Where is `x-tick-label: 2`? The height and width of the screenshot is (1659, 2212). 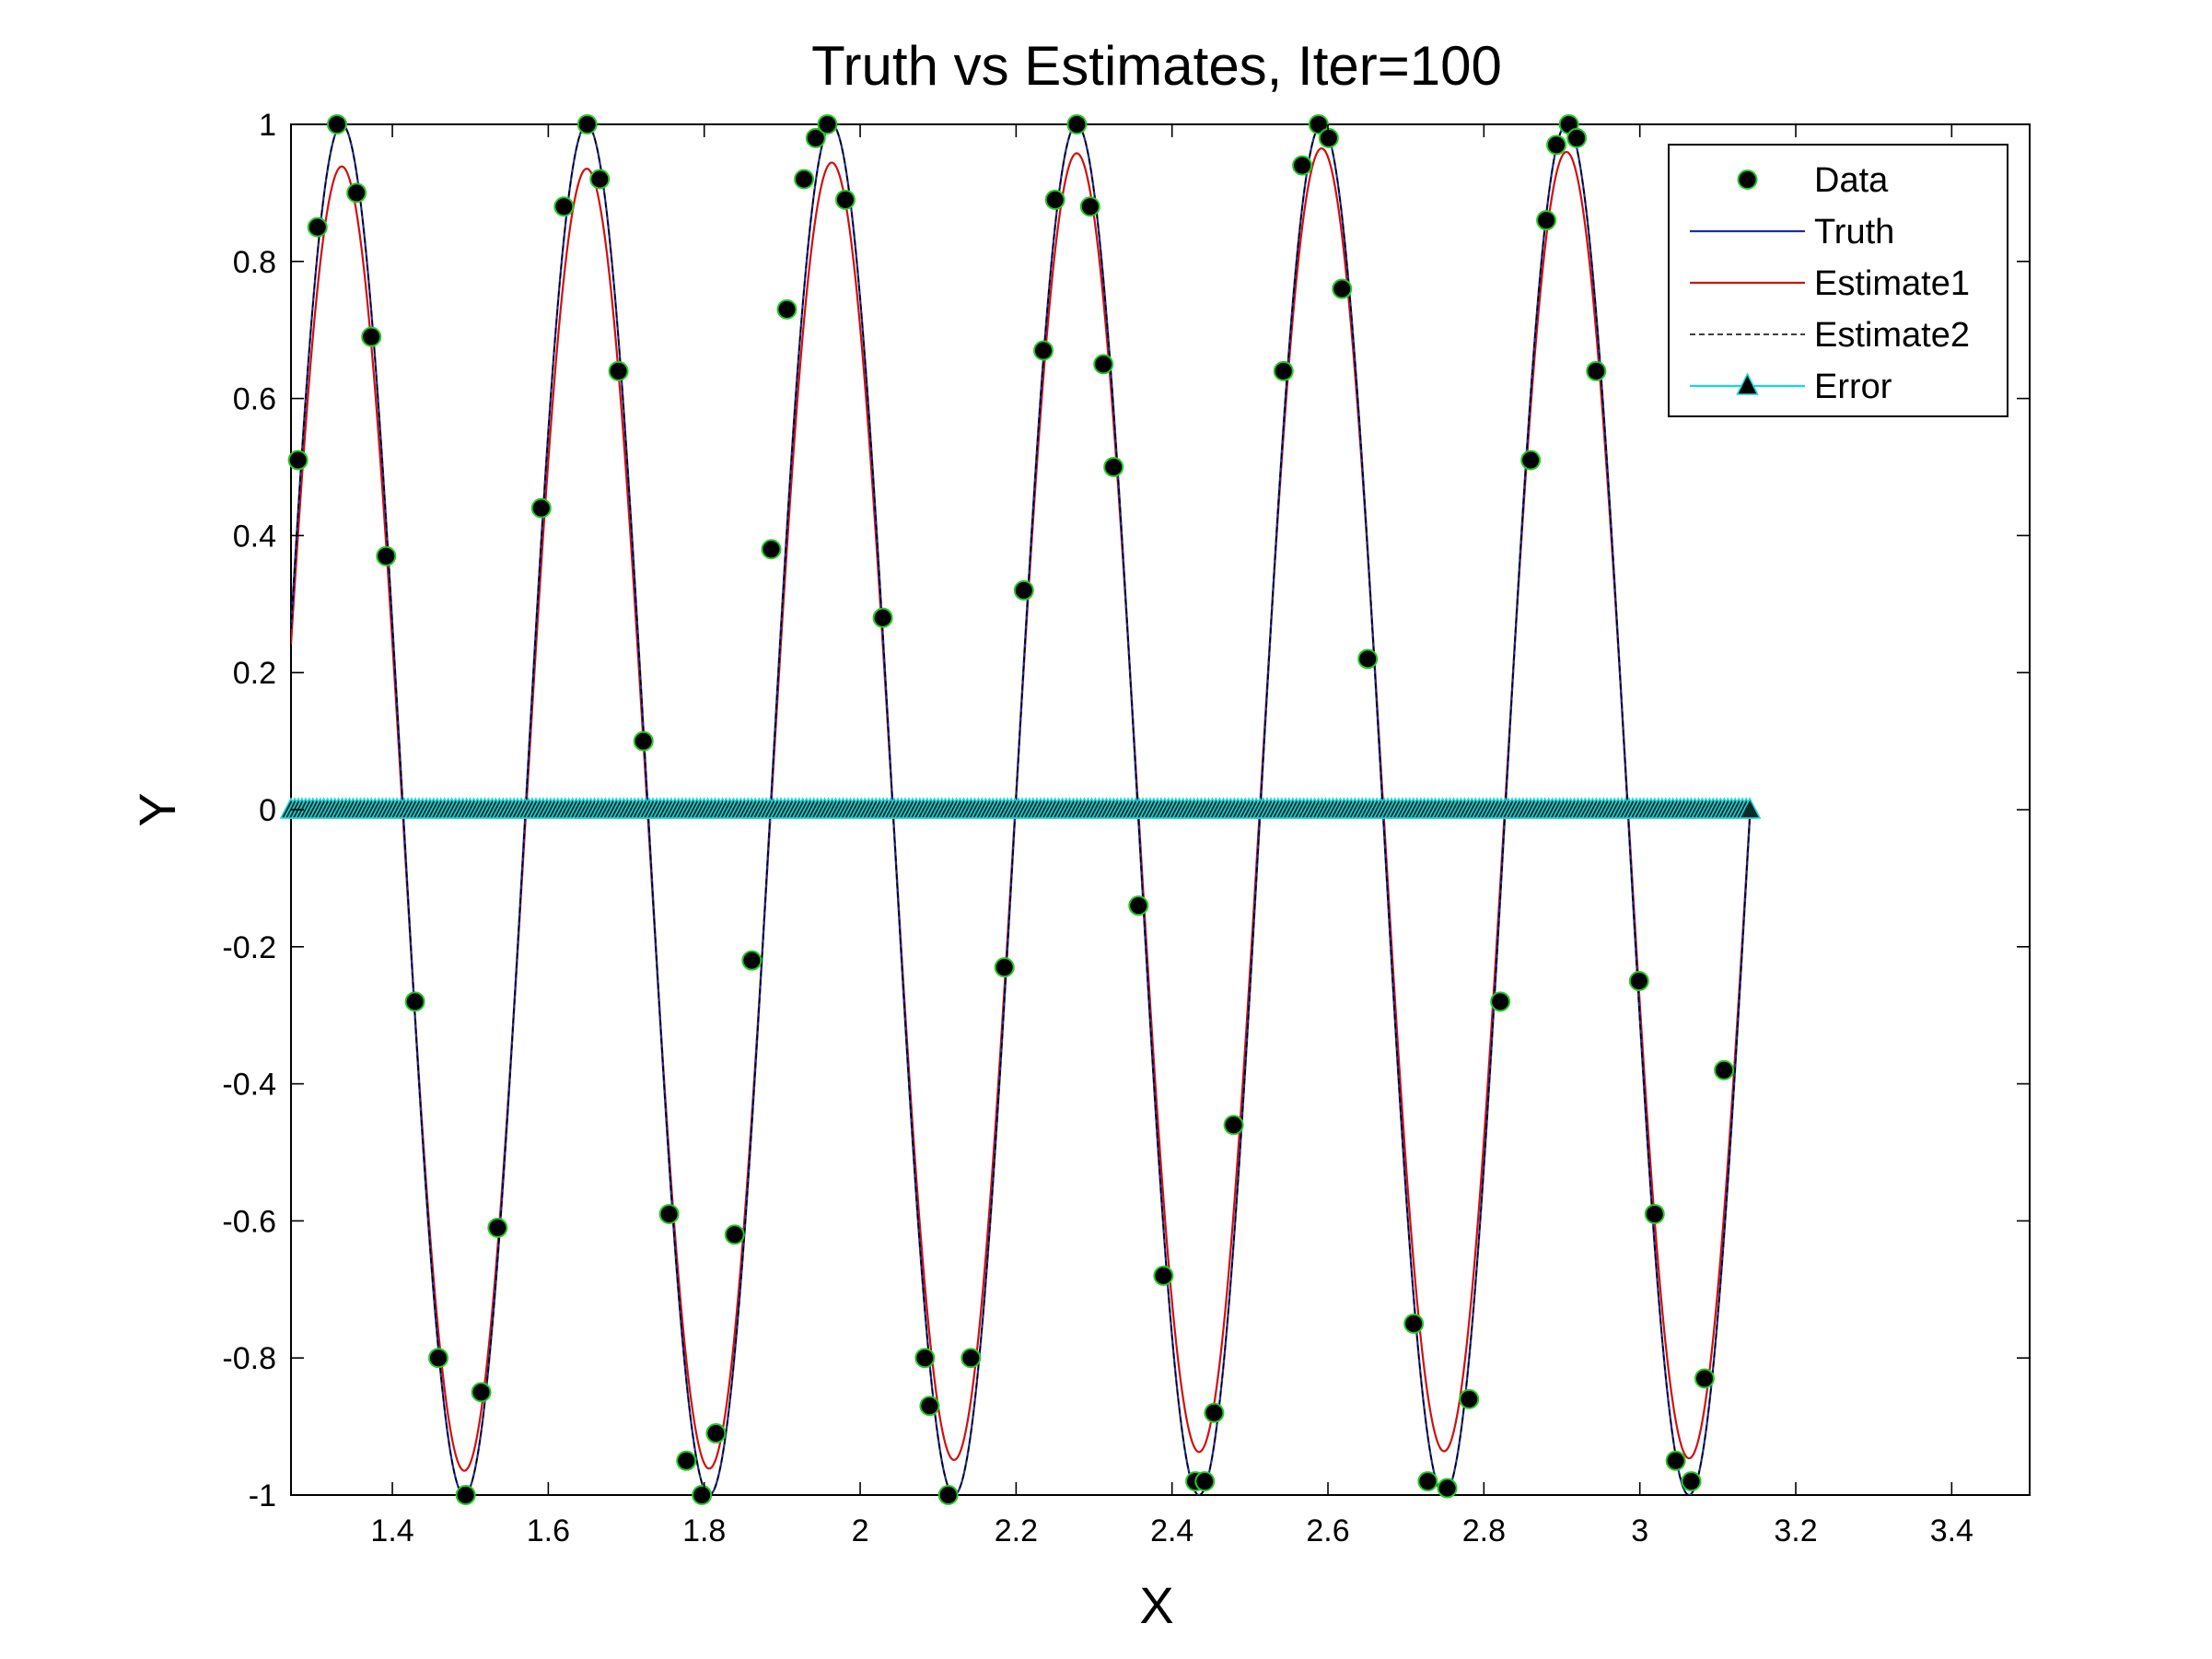
x-tick-label: 2 is located at coordinates (861, 1530).